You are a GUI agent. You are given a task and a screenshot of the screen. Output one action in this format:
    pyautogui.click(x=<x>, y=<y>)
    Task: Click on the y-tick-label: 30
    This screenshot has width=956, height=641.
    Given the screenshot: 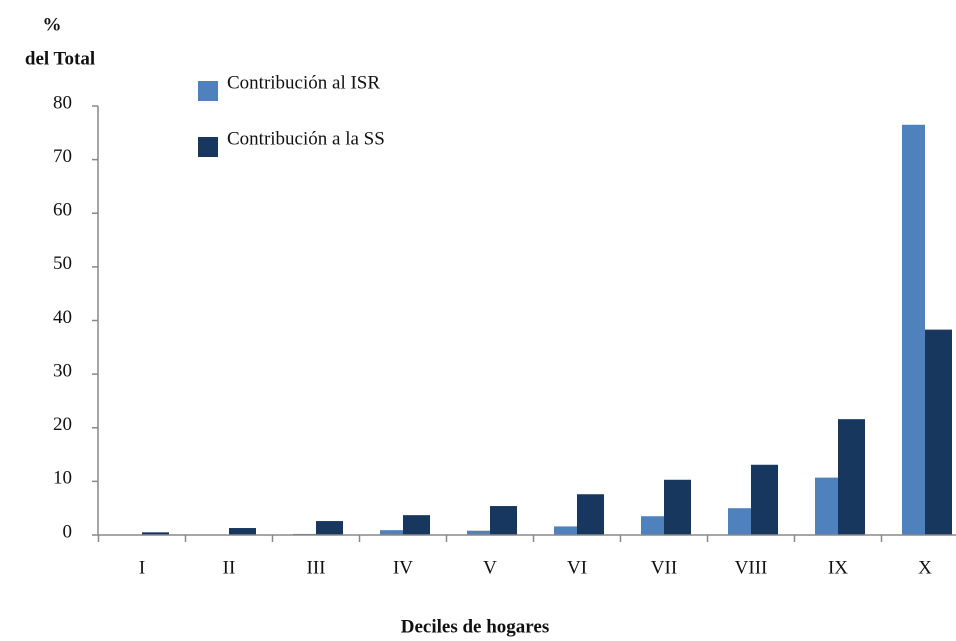 What is the action you would take?
    pyautogui.click(x=62, y=370)
    